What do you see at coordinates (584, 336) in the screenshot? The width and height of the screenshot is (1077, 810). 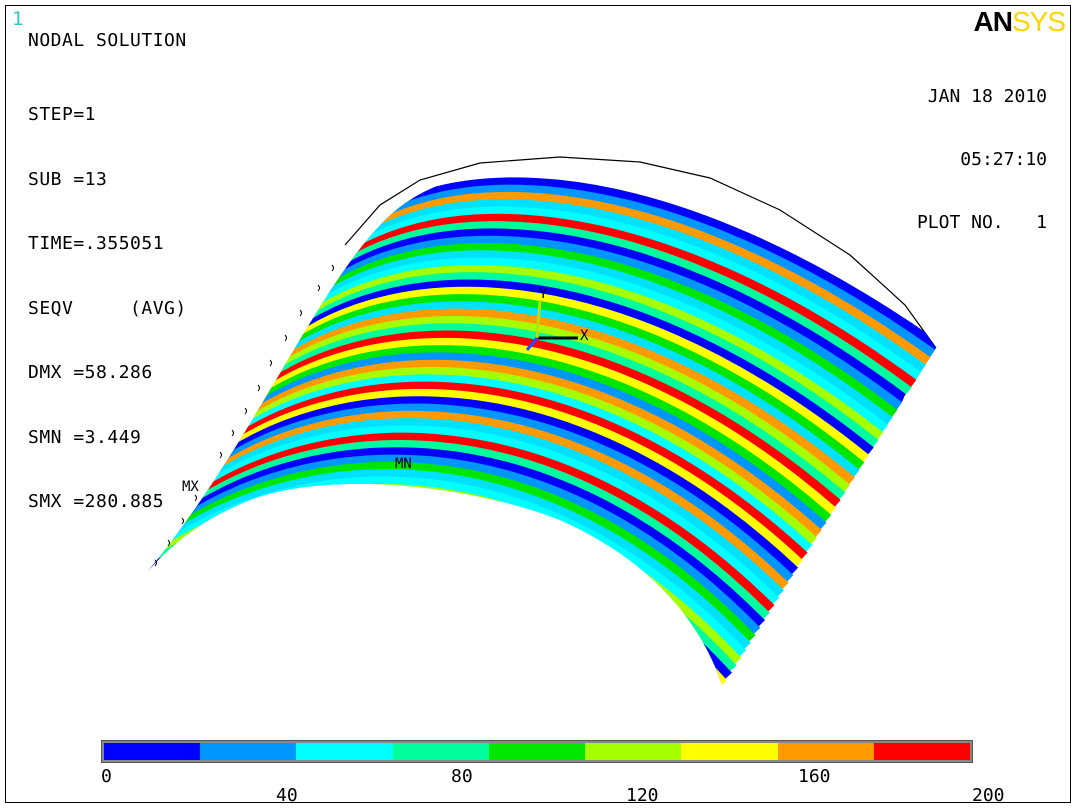 I see `x-axis-label: X` at bounding box center [584, 336].